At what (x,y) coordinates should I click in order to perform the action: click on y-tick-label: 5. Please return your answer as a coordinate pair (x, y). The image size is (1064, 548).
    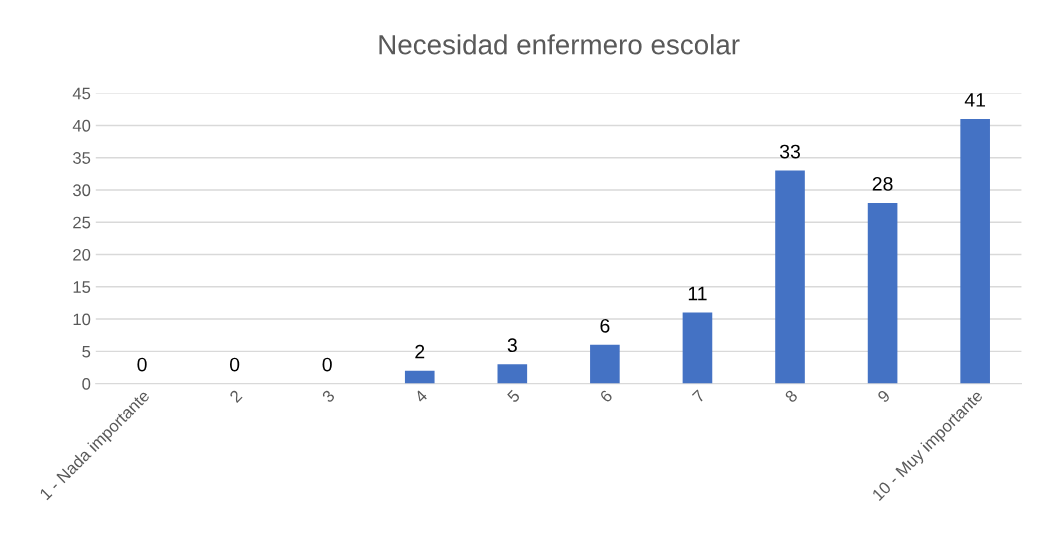
    Looking at the image, I should click on (86, 351).